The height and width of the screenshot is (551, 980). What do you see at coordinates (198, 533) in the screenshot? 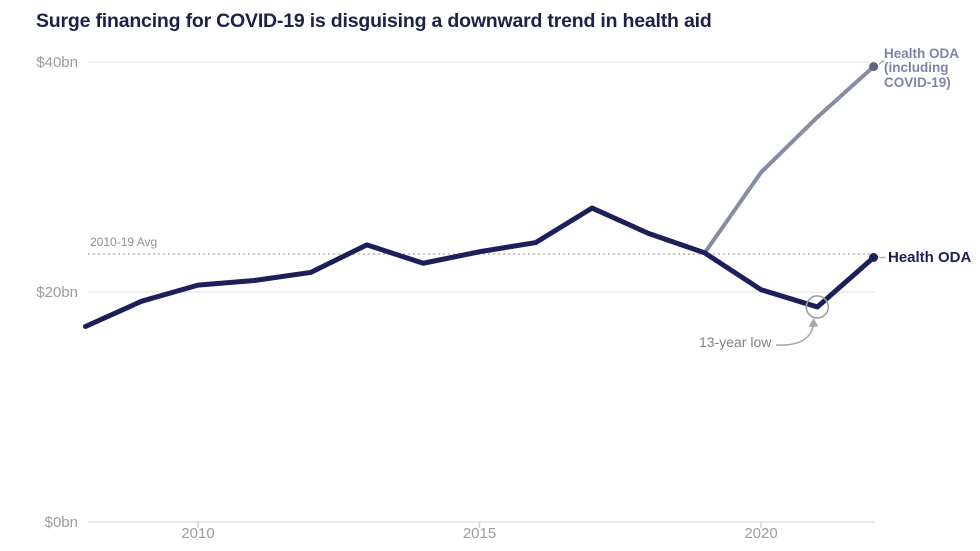
I see `x-axis-tick-label: 2010` at bounding box center [198, 533].